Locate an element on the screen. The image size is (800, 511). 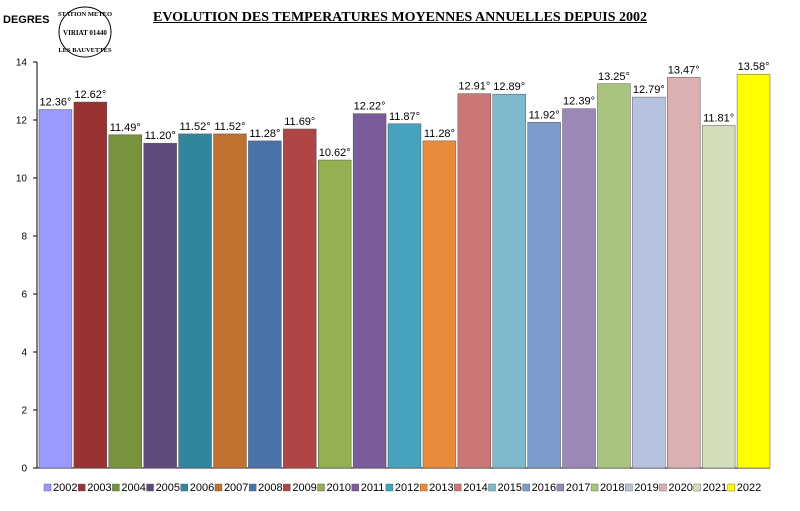
legend-label-2020: 2020 is located at coordinates (680, 488).